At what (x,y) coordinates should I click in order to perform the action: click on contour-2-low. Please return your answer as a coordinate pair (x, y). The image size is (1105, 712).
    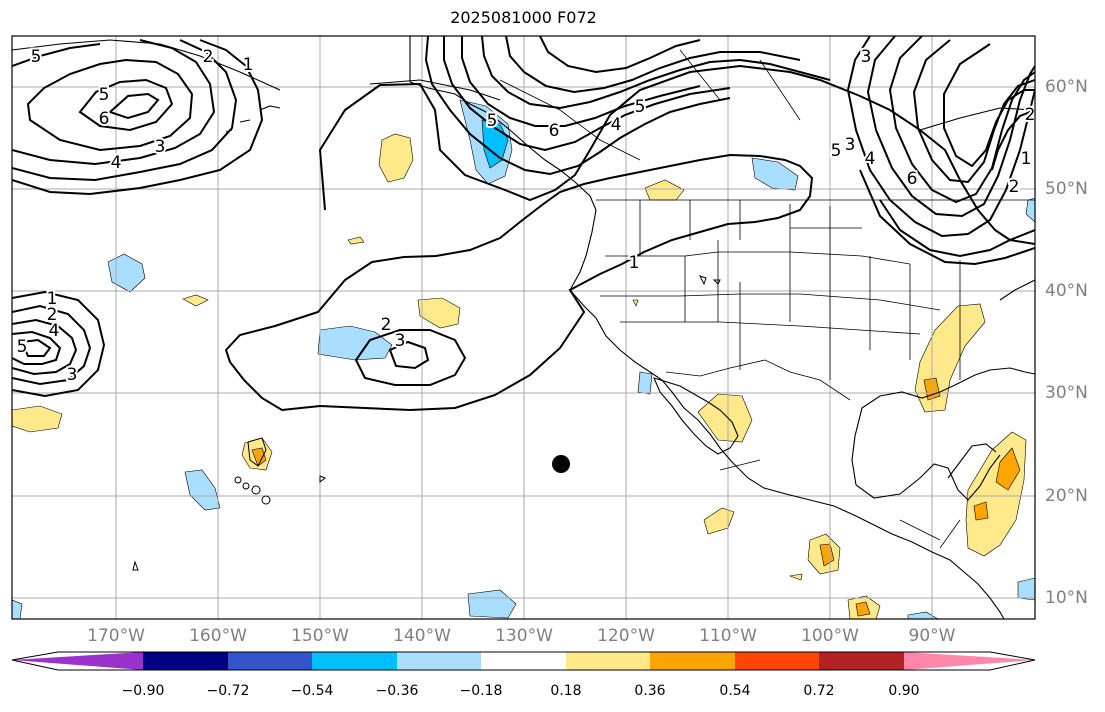
    Looking at the image, I should click on (410, 357).